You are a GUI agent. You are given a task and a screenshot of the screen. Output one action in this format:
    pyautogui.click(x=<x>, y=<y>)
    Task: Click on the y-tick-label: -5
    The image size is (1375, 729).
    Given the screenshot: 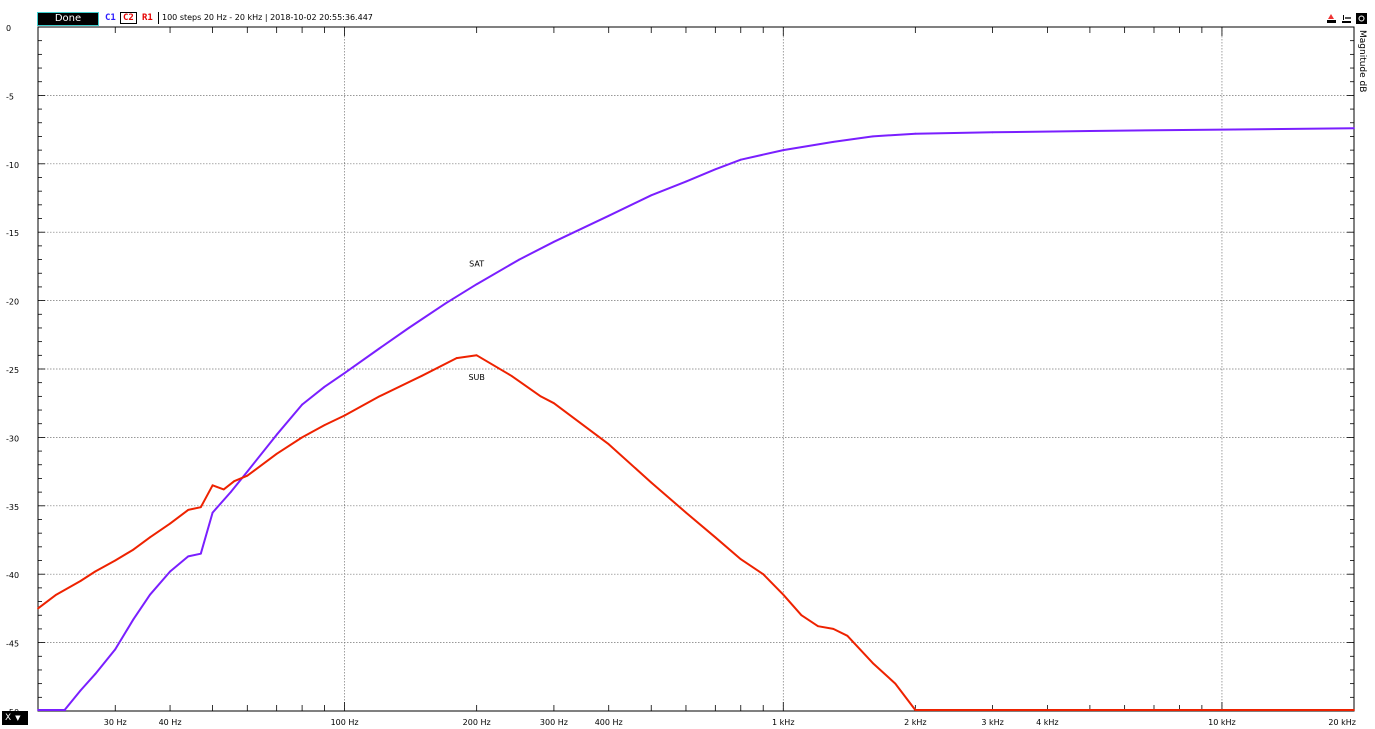 What is the action you would take?
    pyautogui.click(x=10, y=96)
    